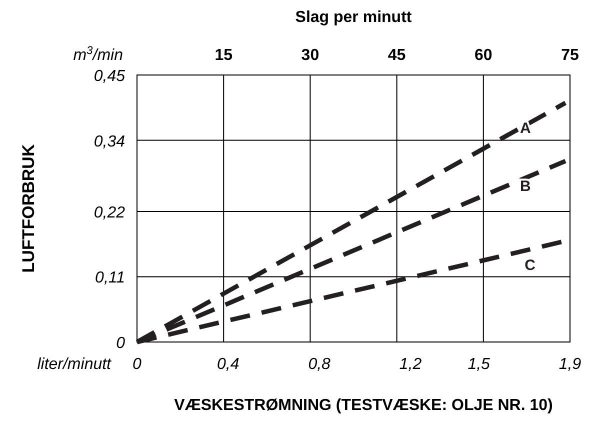  Describe the element at coordinates (319, 364) in the screenshot. I see `x-tick-label: 0,8` at that location.